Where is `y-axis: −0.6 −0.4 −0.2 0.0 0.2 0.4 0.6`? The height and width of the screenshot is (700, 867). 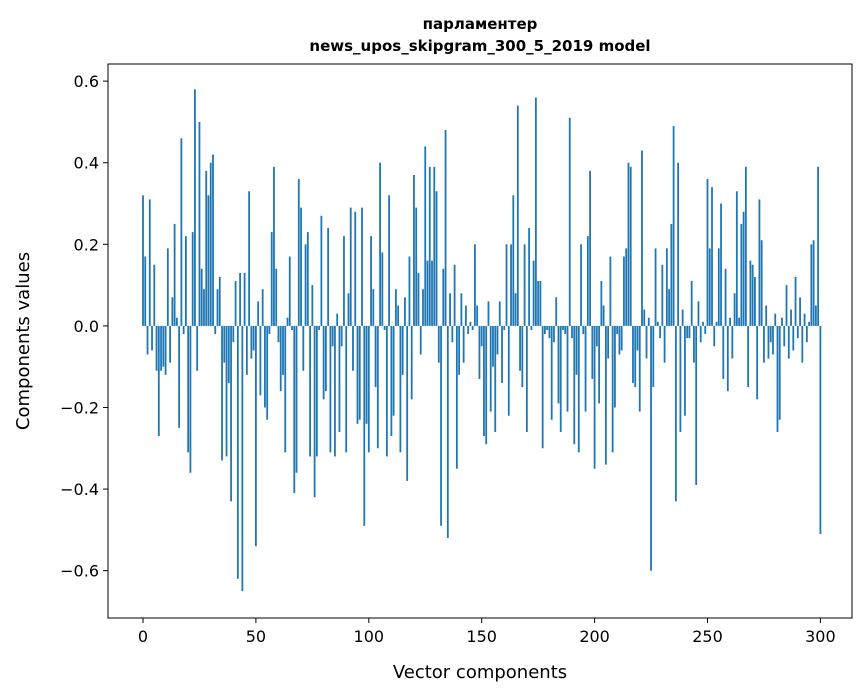
y-axis: −0.6 −0.4 −0.2 0.0 0.2 0.4 0.6 is located at coordinates (84, 326).